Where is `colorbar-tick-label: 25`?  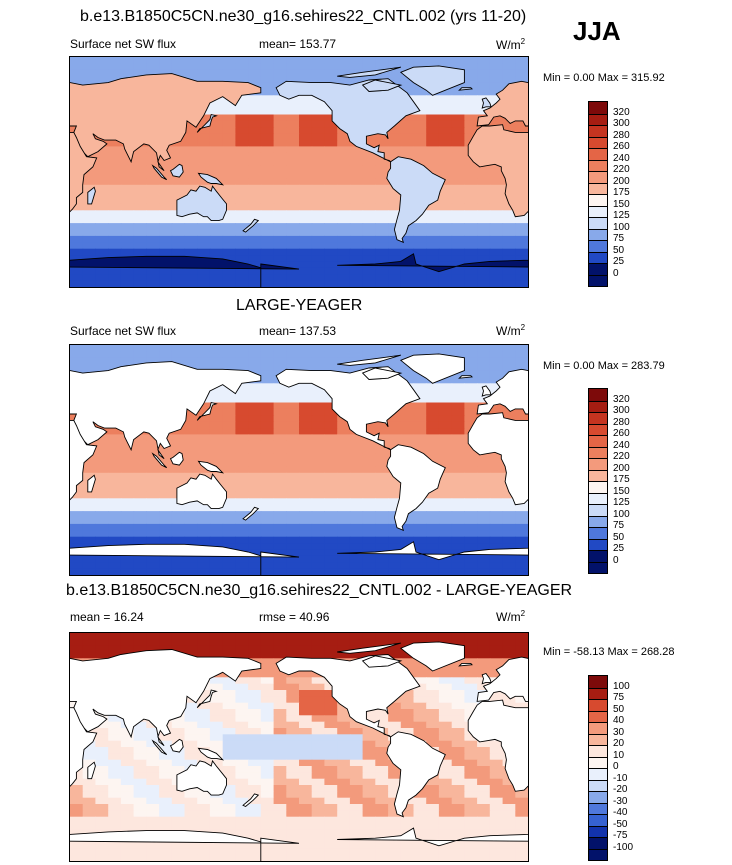
colorbar-tick-label: 25 is located at coordinates (619, 548).